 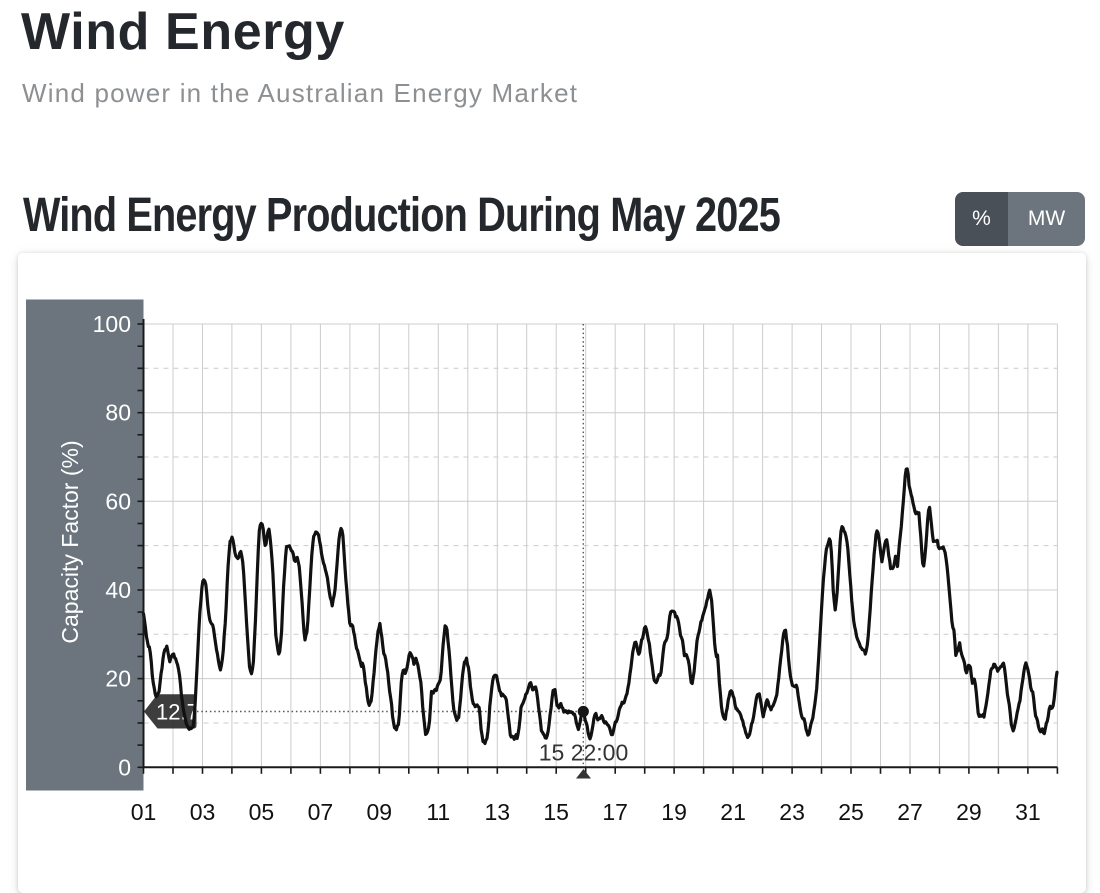 I want to click on svg-text: 40, so click(x=118, y=590).